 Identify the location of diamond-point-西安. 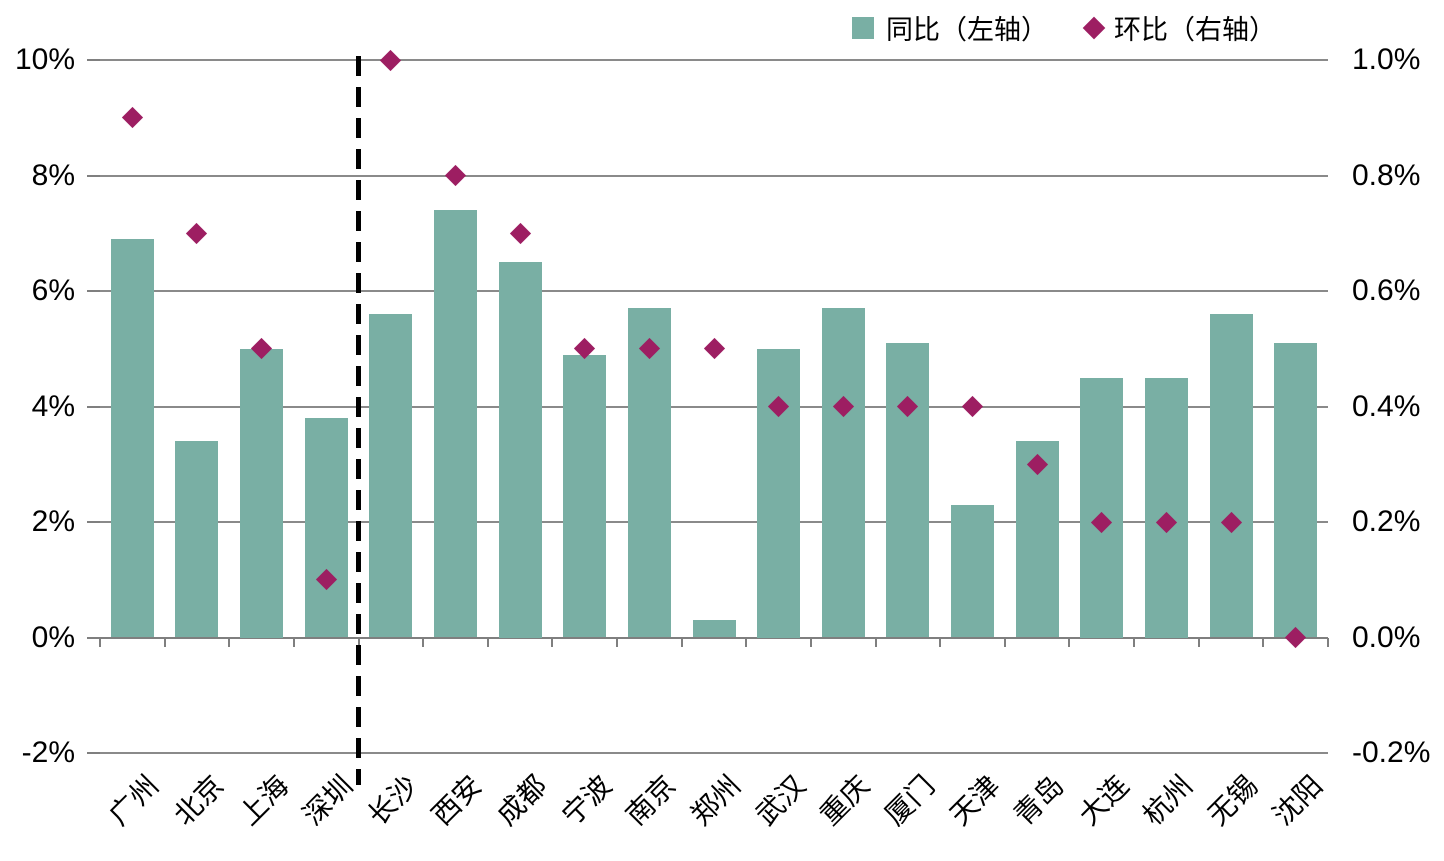
(455, 175).